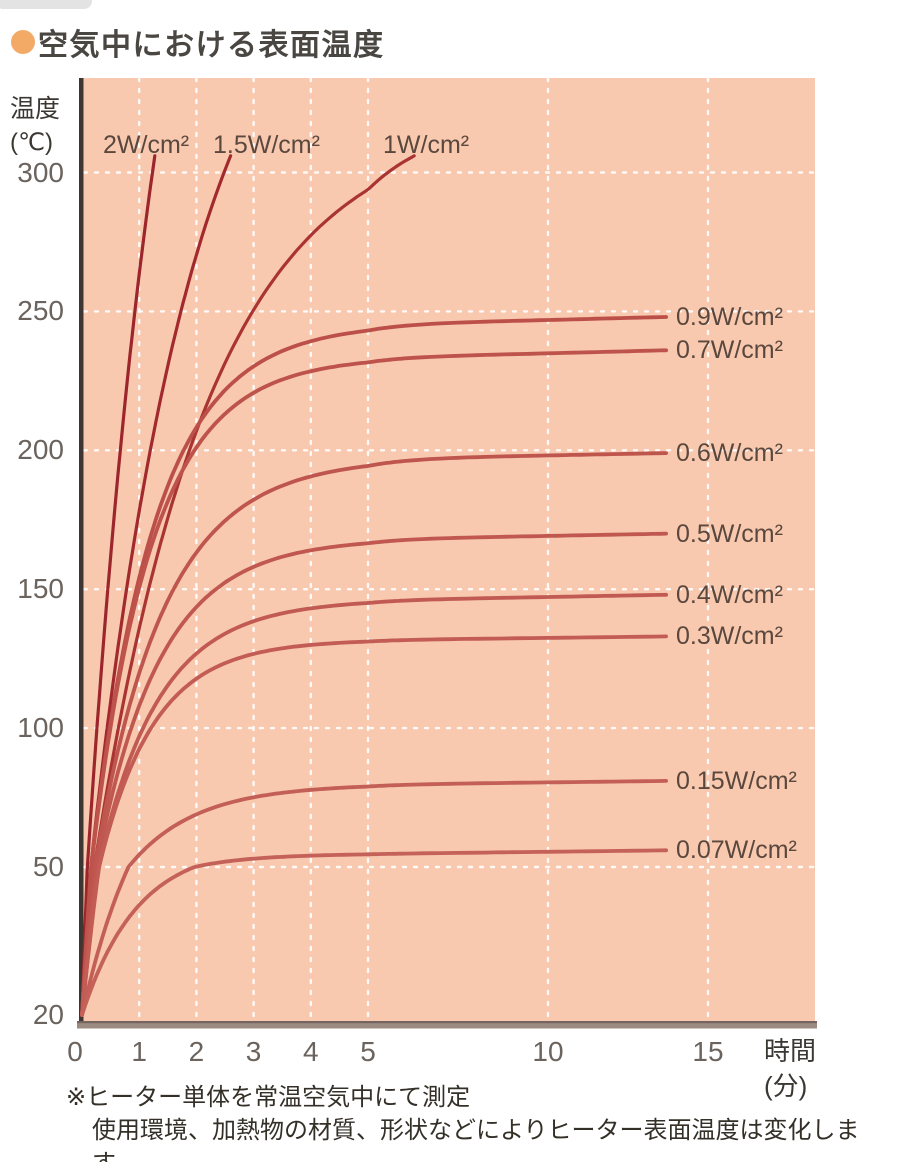 This screenshot has height=1162, width=900. Describe the element at coordinates (368, 1051) in the screenshot. I see `x-tick-label: 5` at that location.